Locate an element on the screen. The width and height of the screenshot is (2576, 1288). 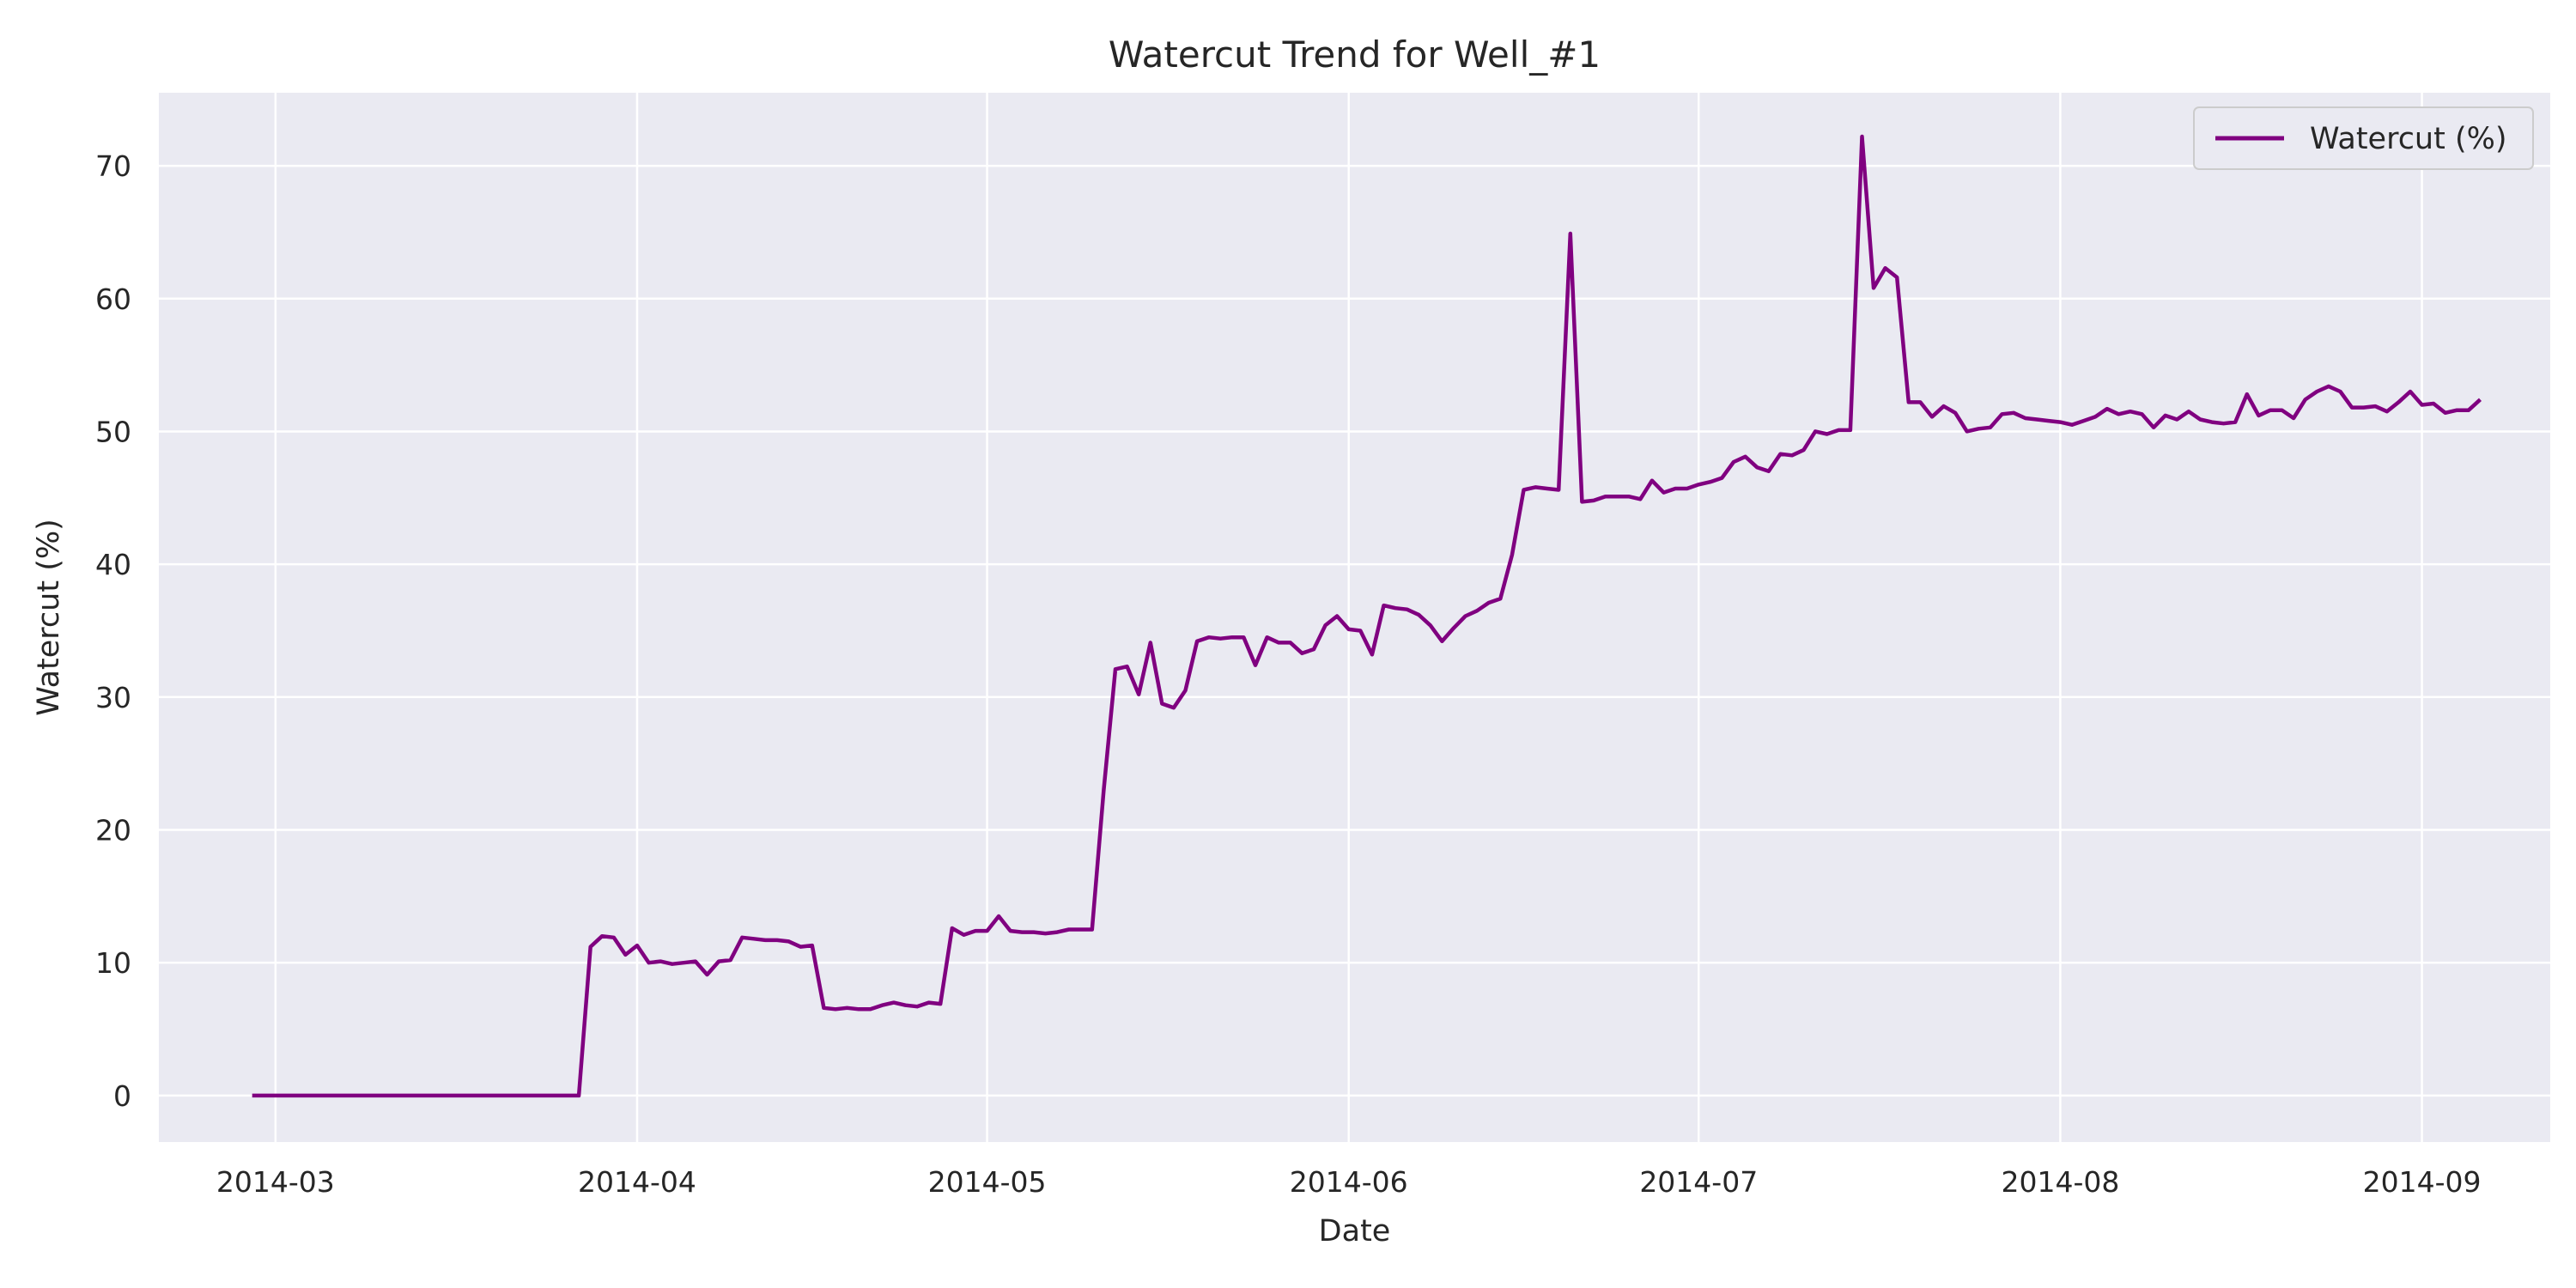
y-tick-label: 40 is located at coordinates (113, 565).